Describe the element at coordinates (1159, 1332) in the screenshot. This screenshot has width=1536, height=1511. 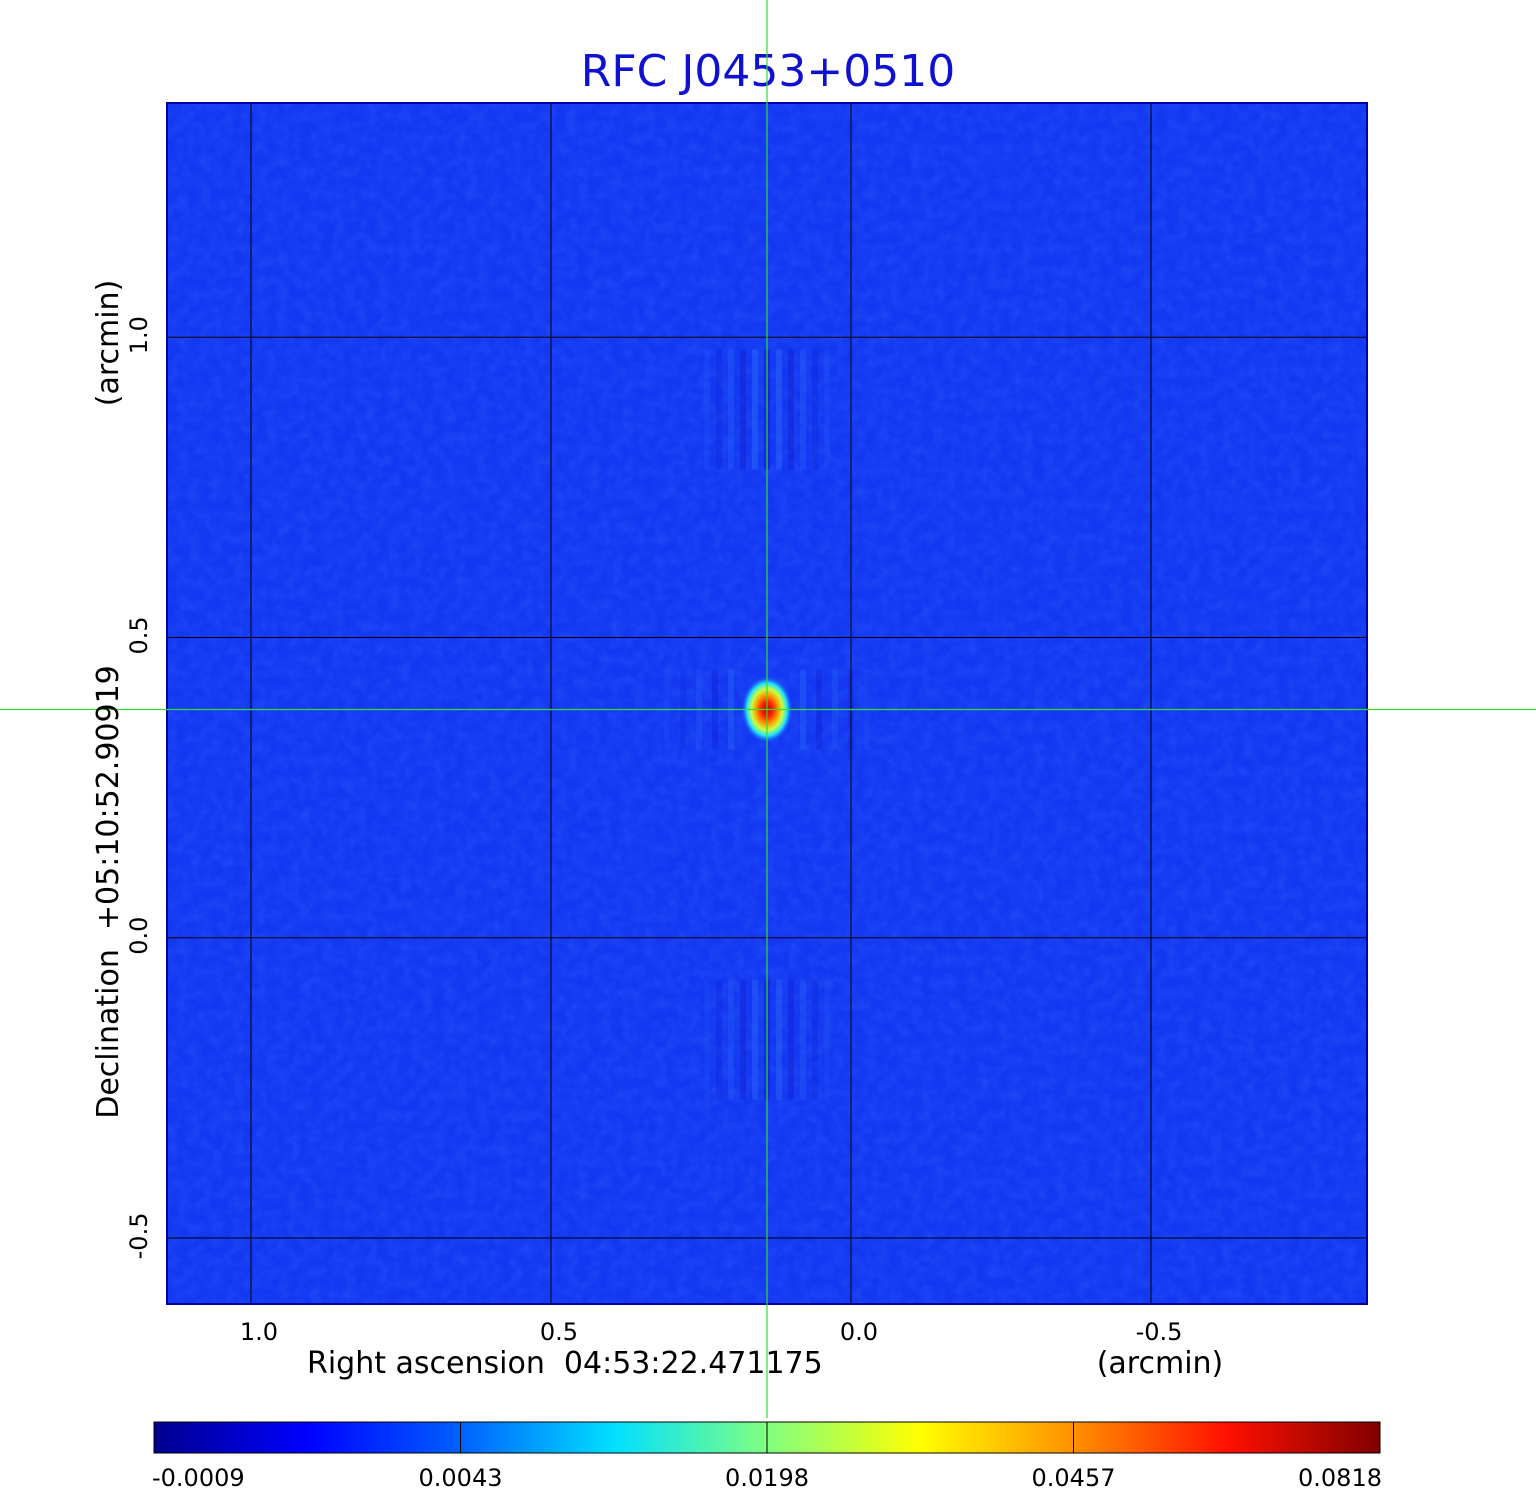
I see `x-tick-label: -0.5` at that location.